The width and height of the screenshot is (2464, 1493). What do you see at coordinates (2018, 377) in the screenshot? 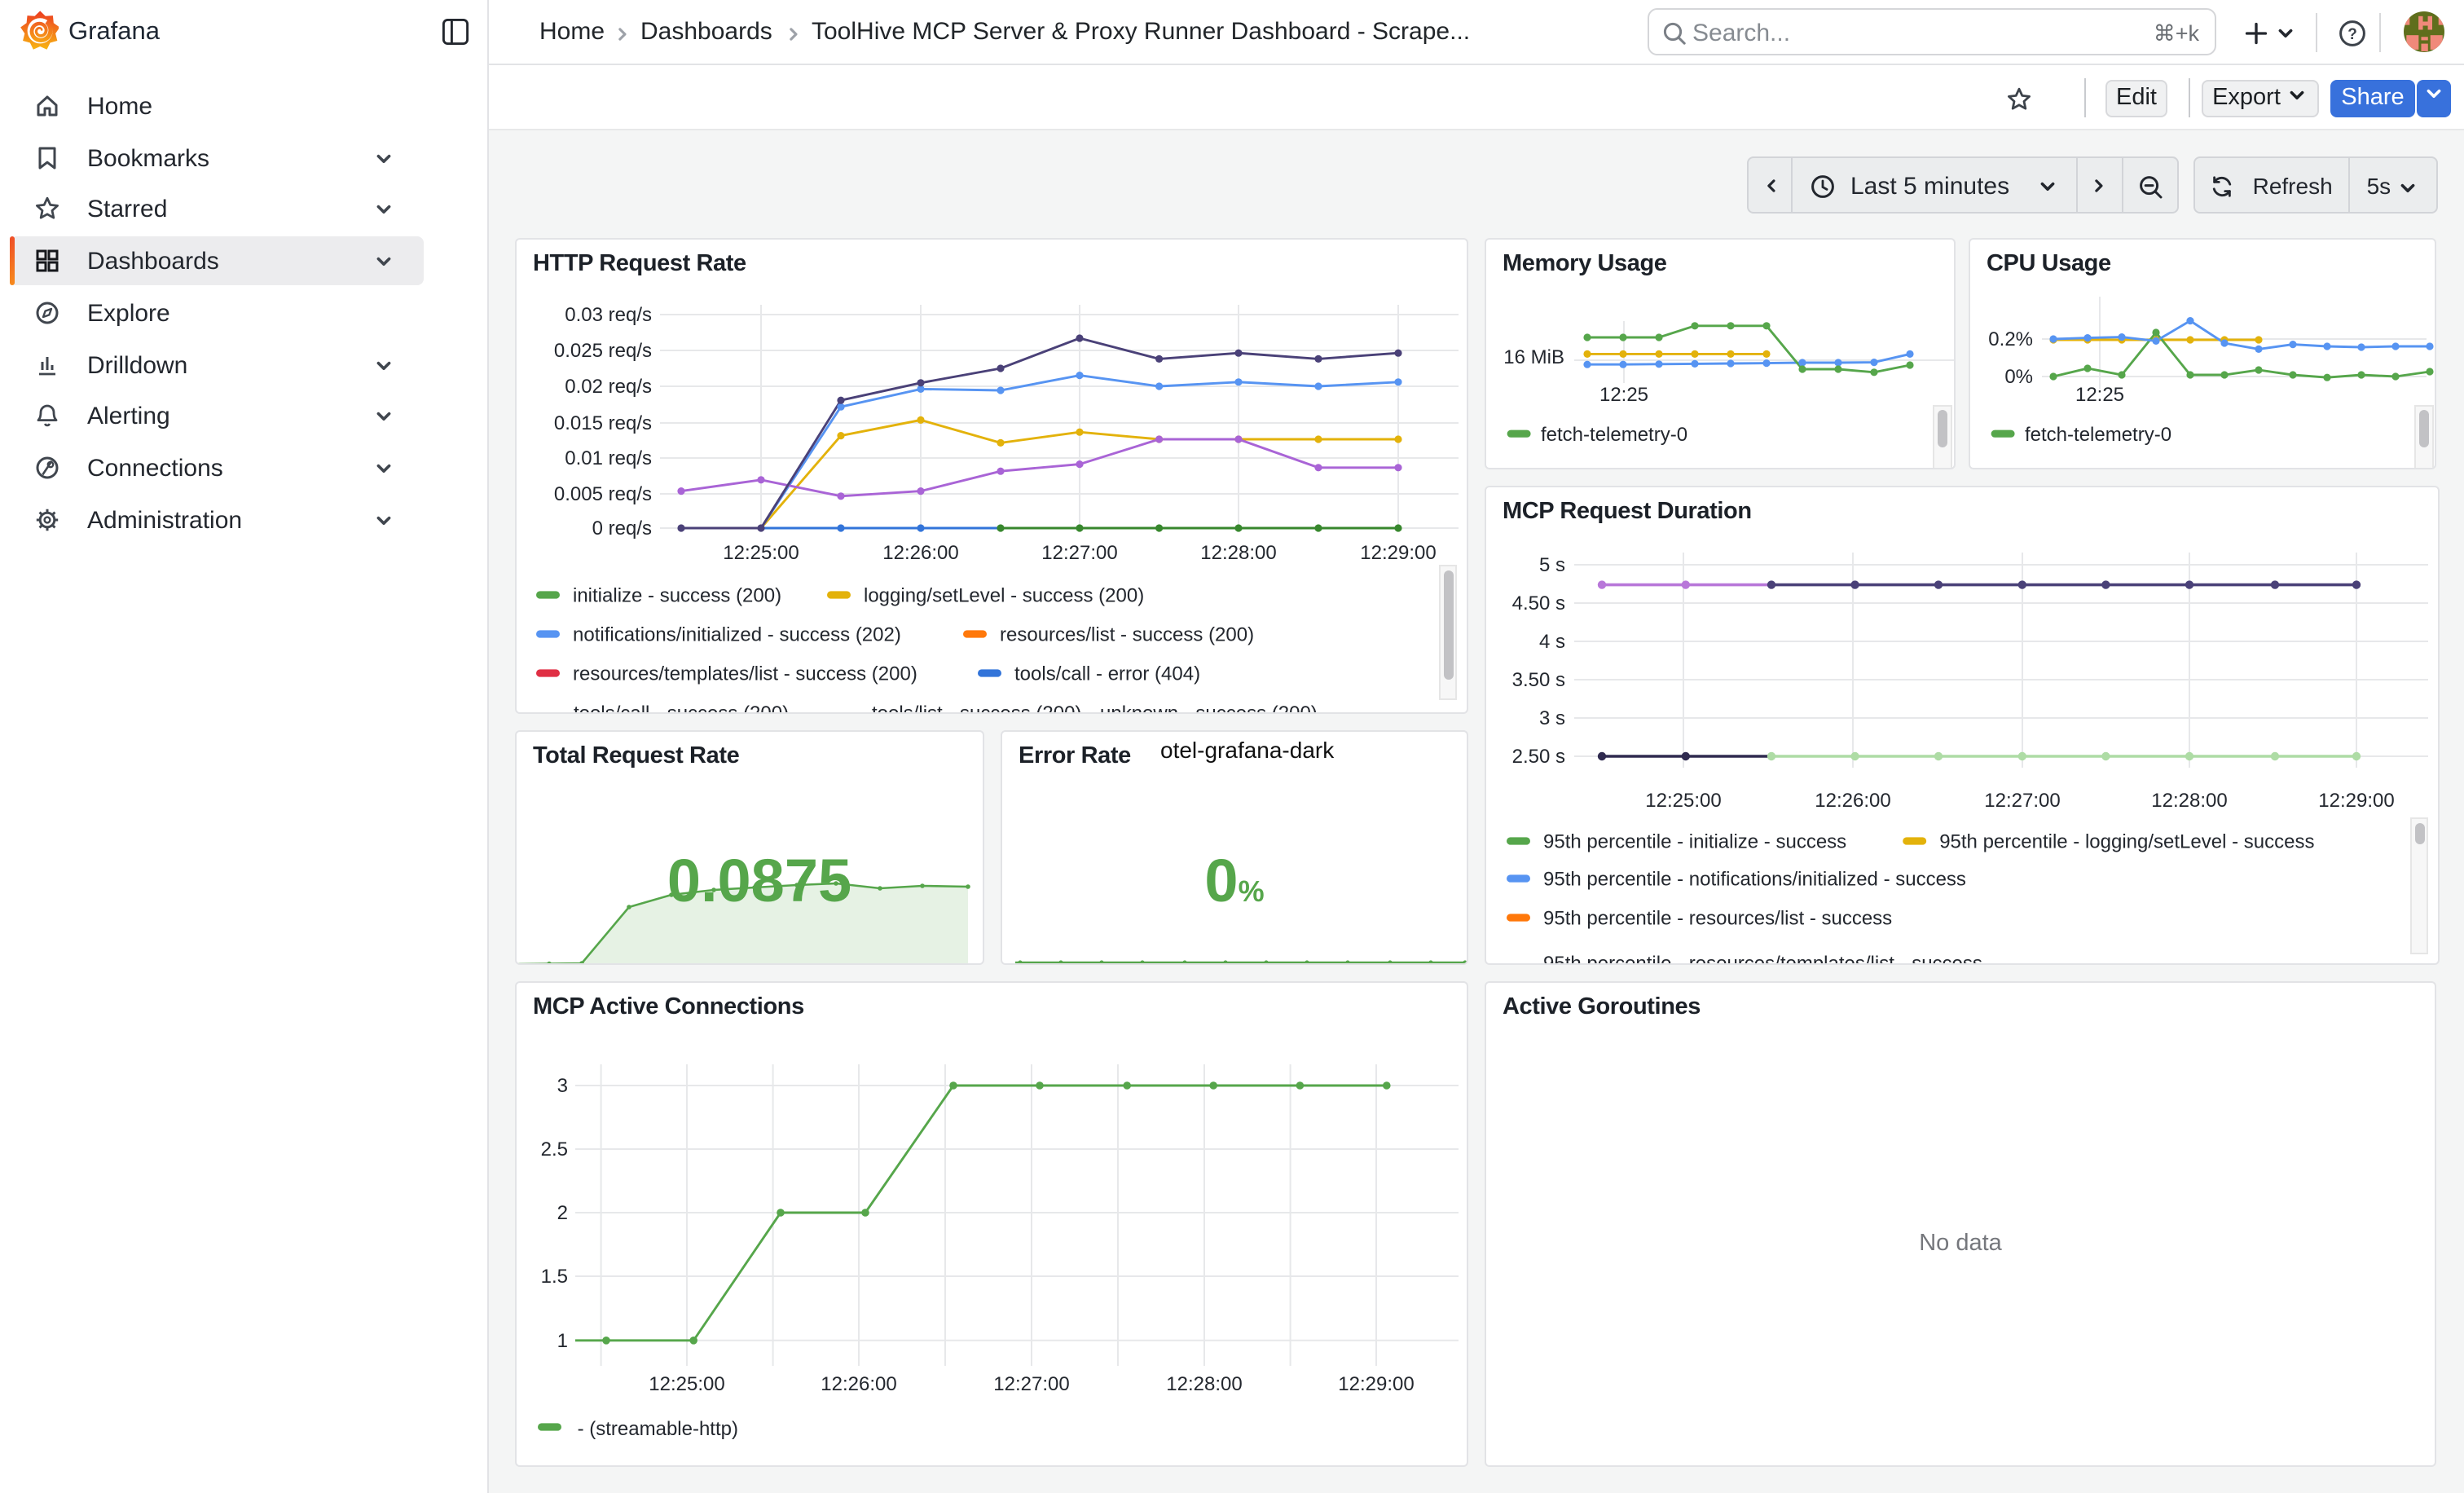
I see `svg-text: 0%` at bounding box center [2018, 377].